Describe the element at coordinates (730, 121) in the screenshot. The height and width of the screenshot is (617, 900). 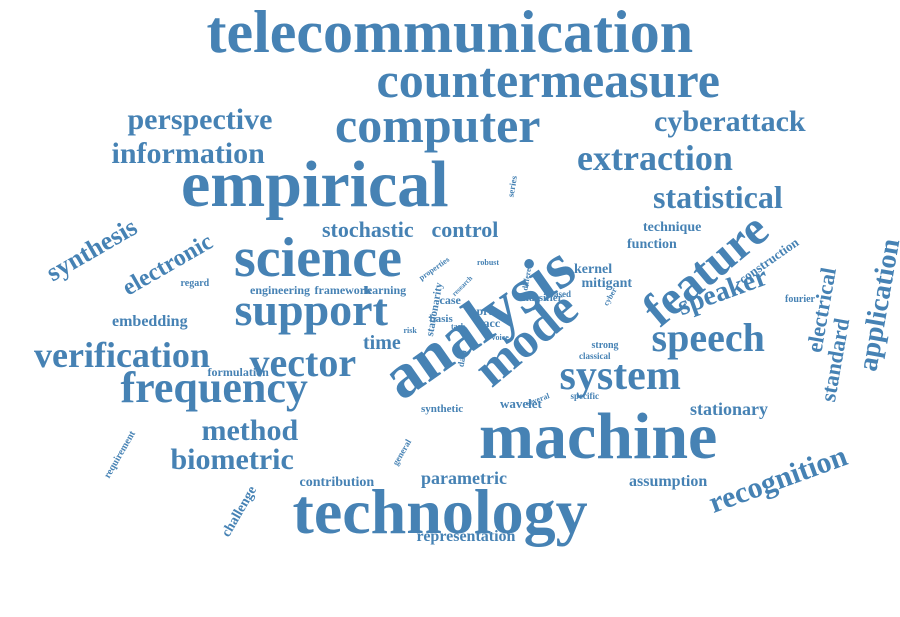
I see `word-cyberattack: cyberattack` at that location.